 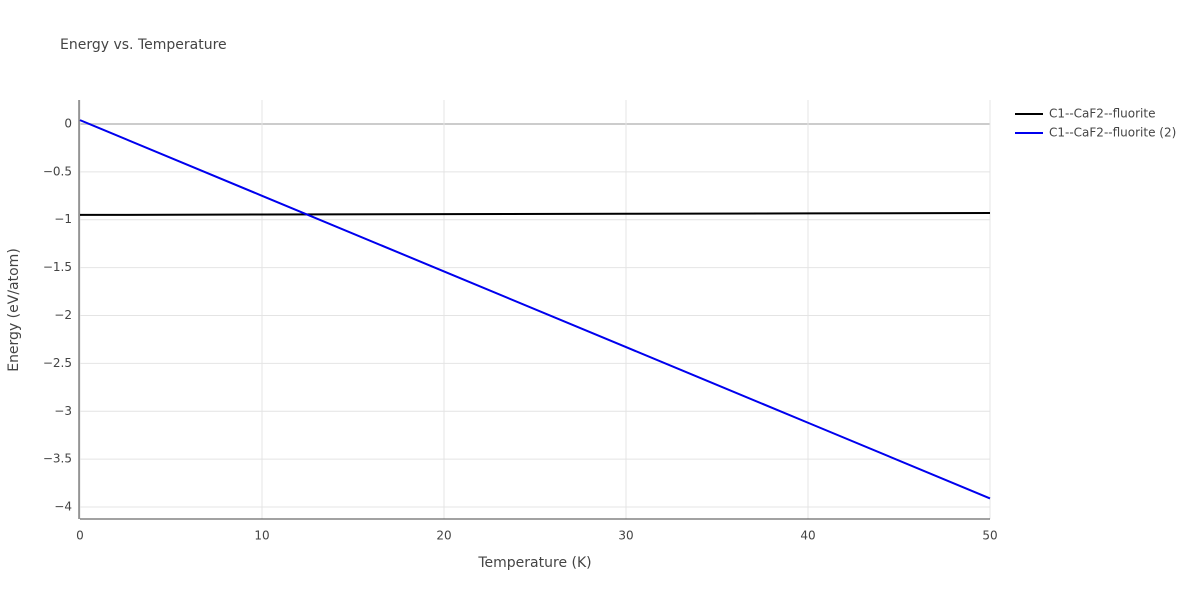 What do you see at coordinates (1112, 133) in the screenshot?
I see `legend-label: C1--CaF2--fluorite (2)` at bounding box center [1112, 133].